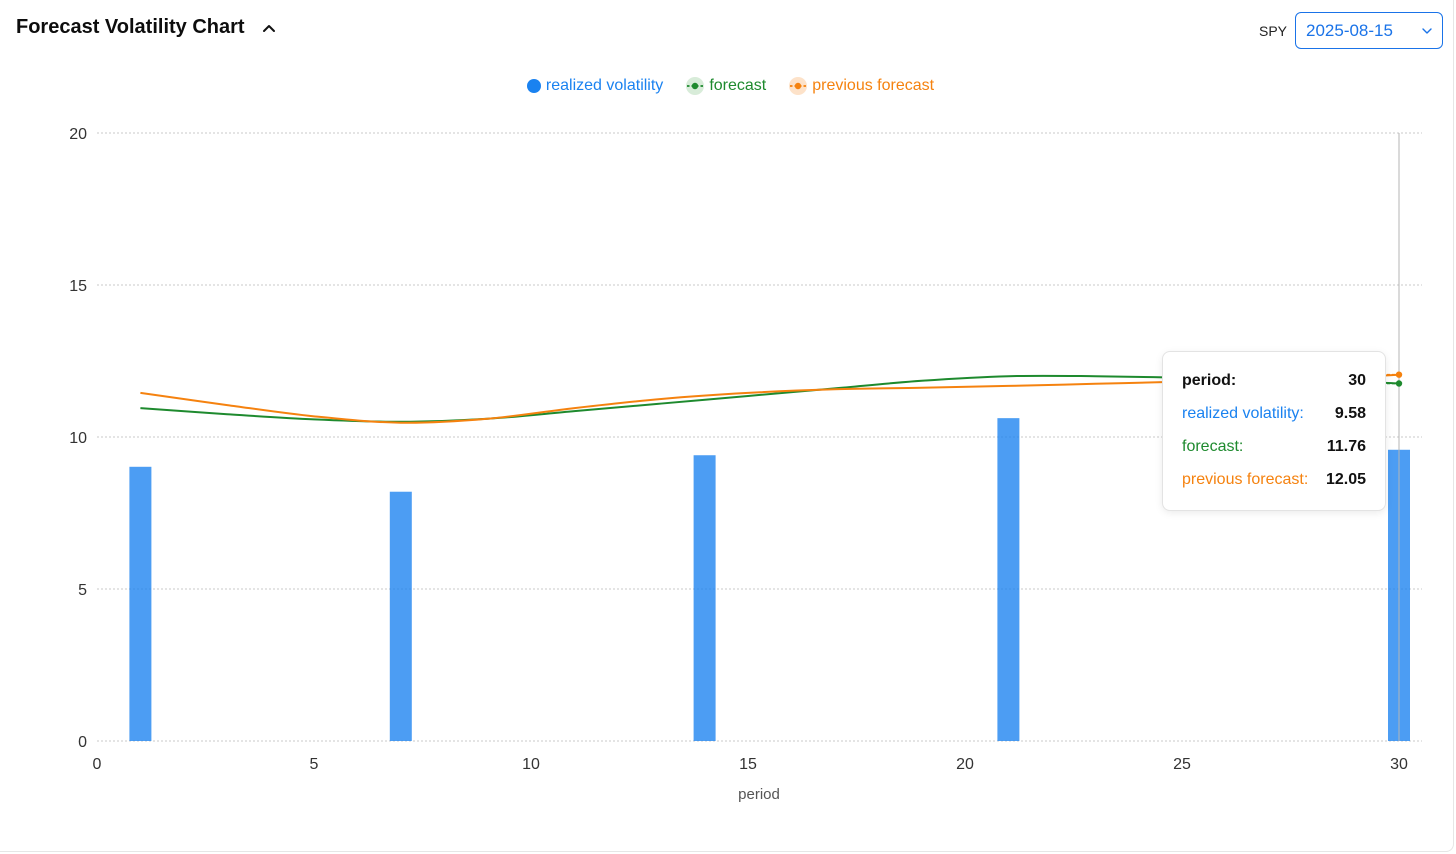 Image resolution: width=1456 pixels, height=854 pixels. I want to click on hover-point-forecast, so click(1399, 383).